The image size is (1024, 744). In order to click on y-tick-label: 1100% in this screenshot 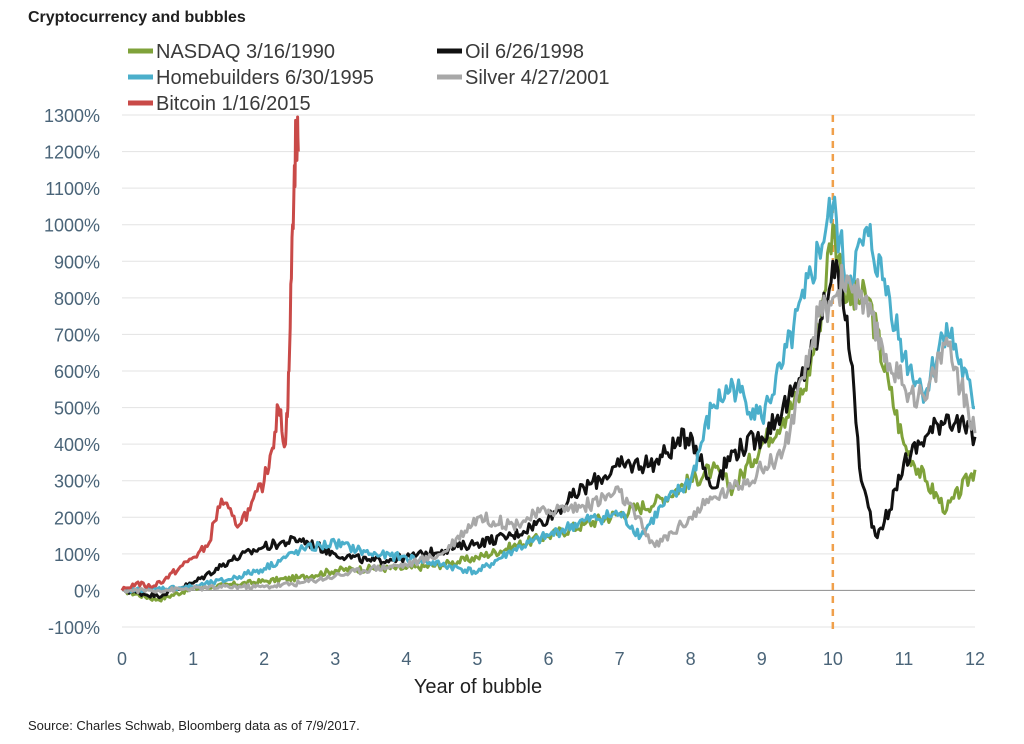, I will do `click(72, 189)`.